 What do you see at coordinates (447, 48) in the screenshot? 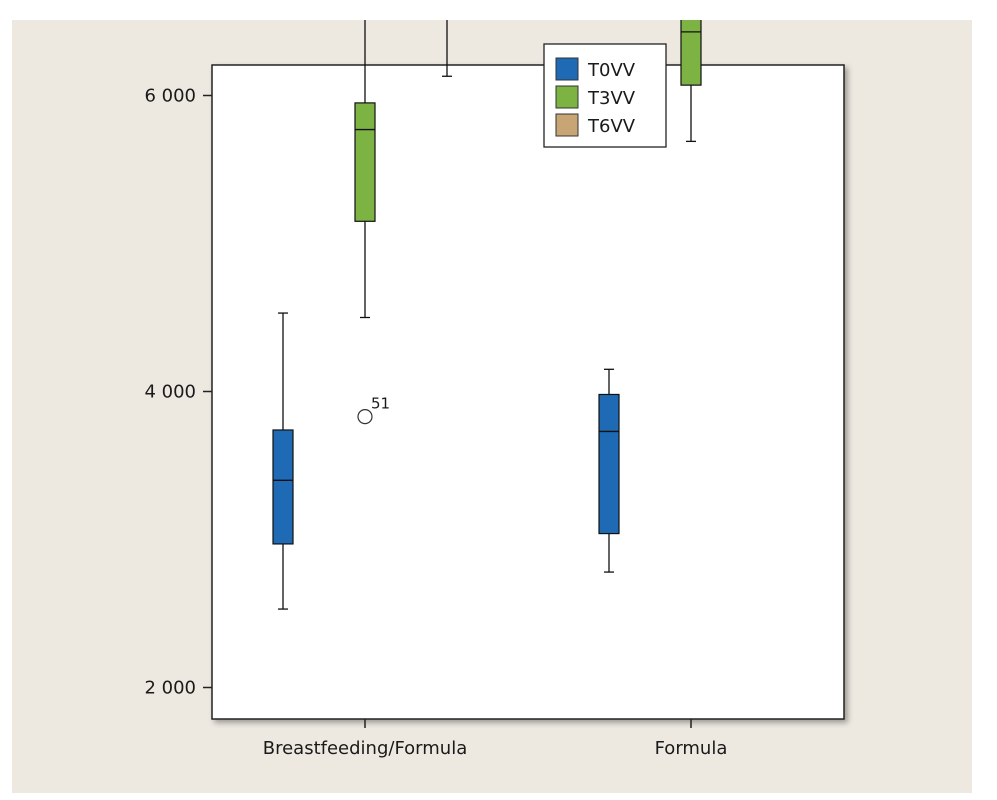
I see `box-T6VV-breastfeeding-formula` at bounding box center [447, 48].